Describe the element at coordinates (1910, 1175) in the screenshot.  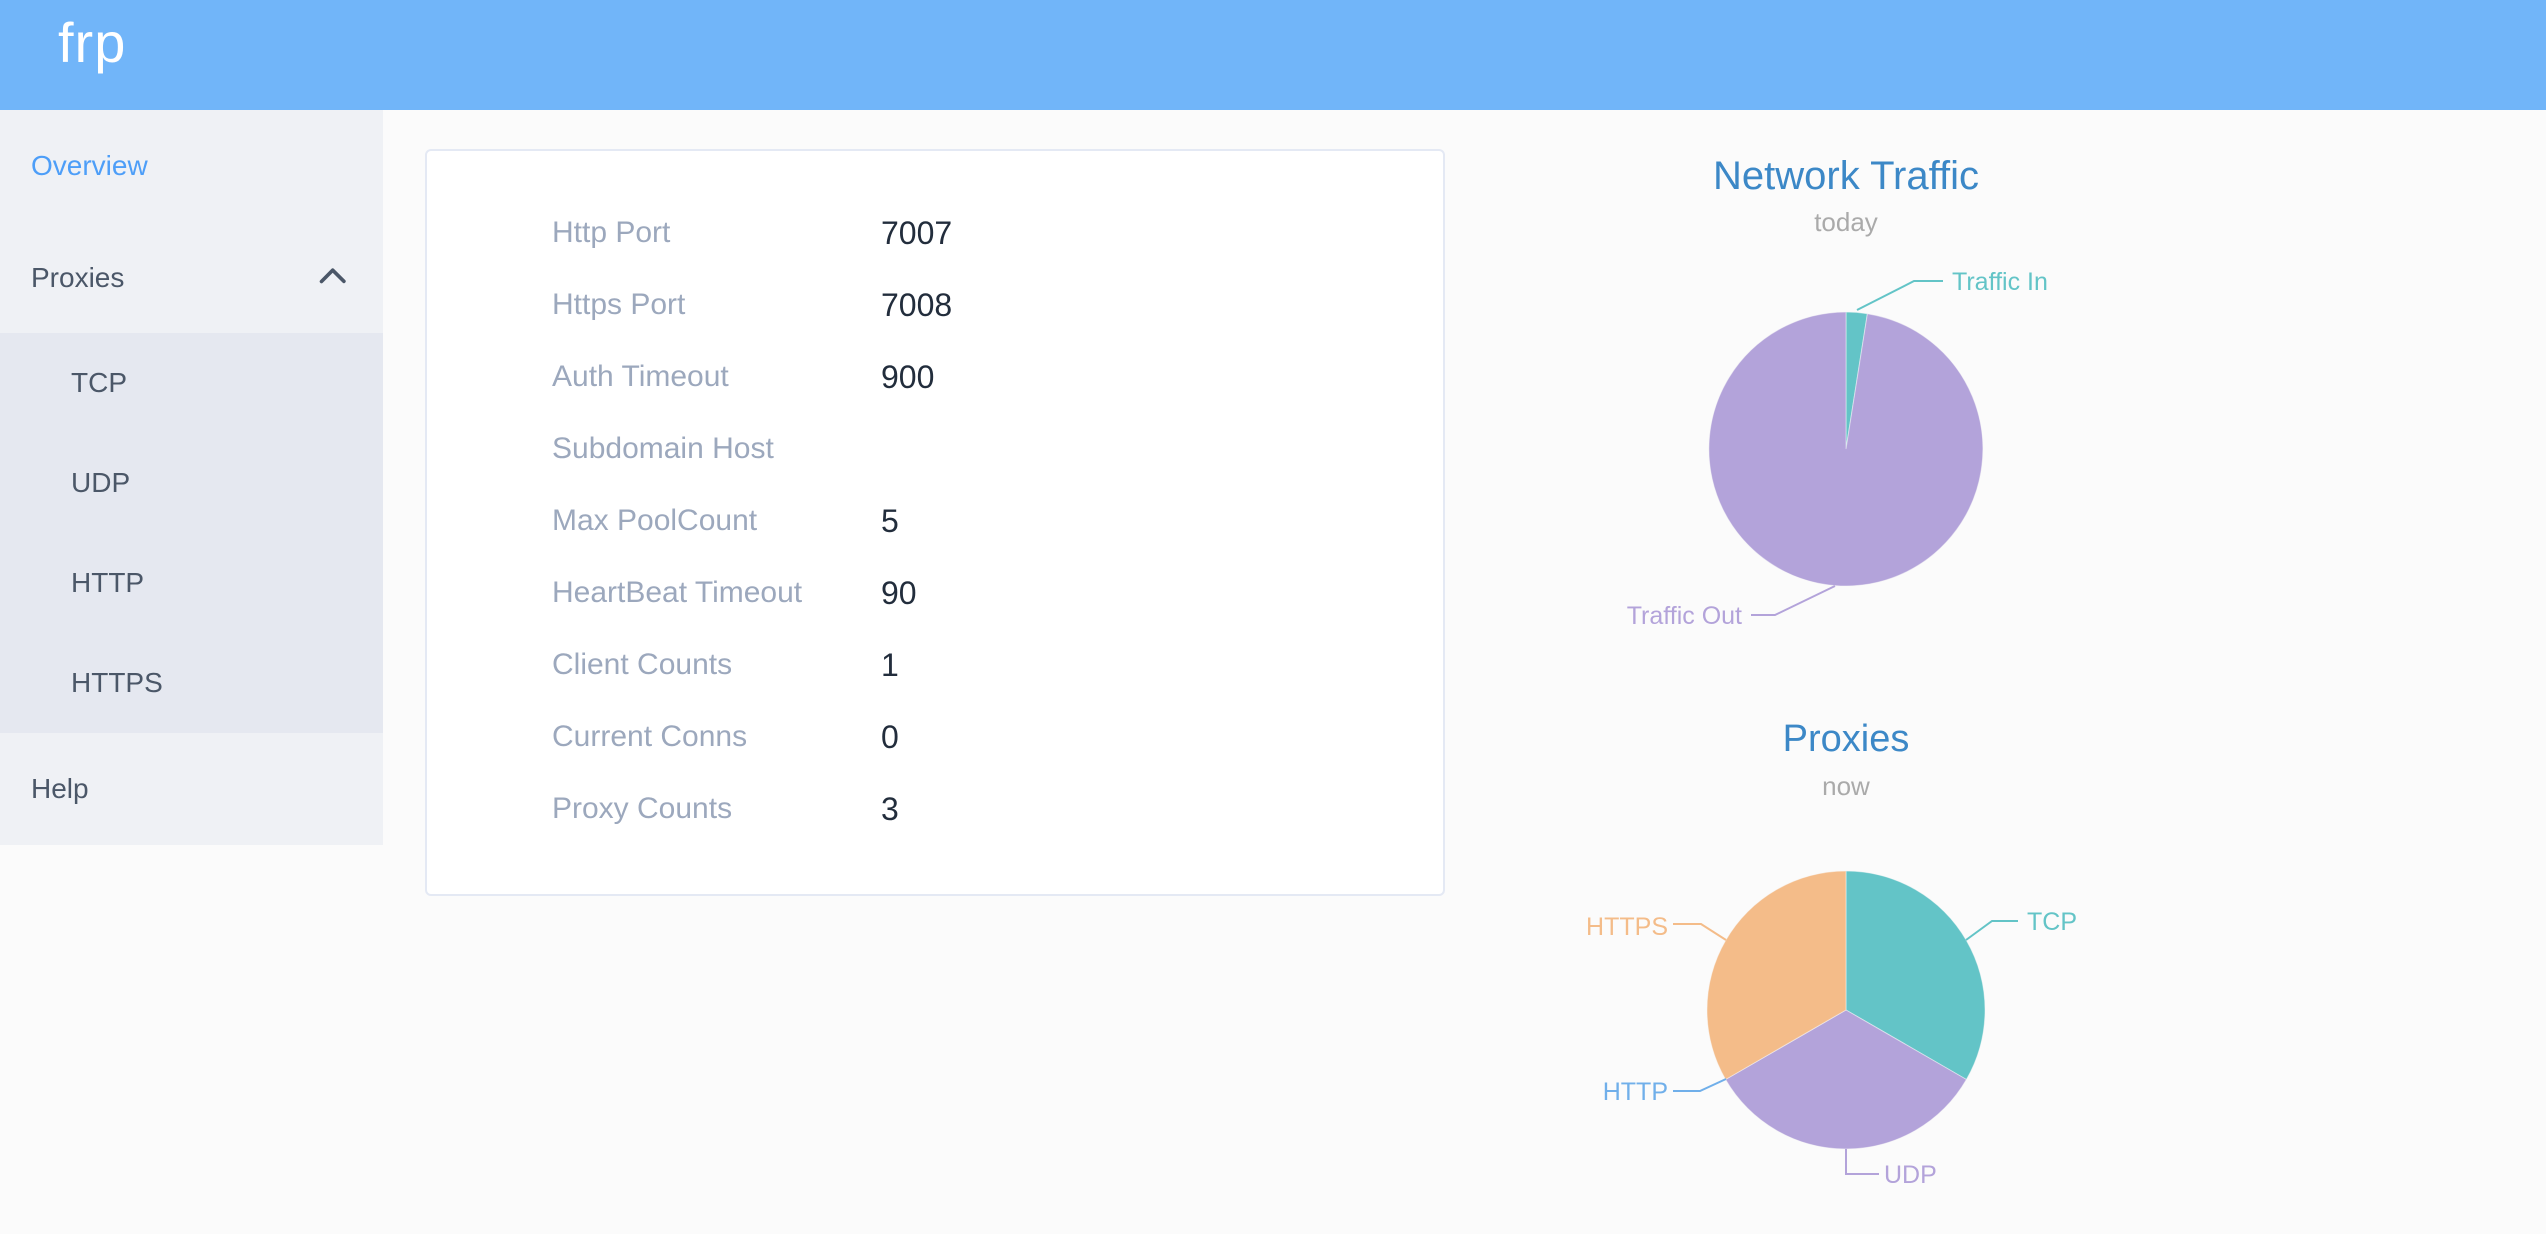
I see `svg-text: UDP` at that location.